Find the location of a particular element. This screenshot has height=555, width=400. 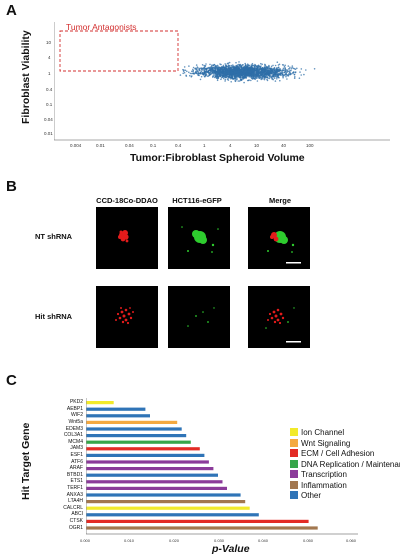

bar-ogr1 is located at coordinates (202, 528).